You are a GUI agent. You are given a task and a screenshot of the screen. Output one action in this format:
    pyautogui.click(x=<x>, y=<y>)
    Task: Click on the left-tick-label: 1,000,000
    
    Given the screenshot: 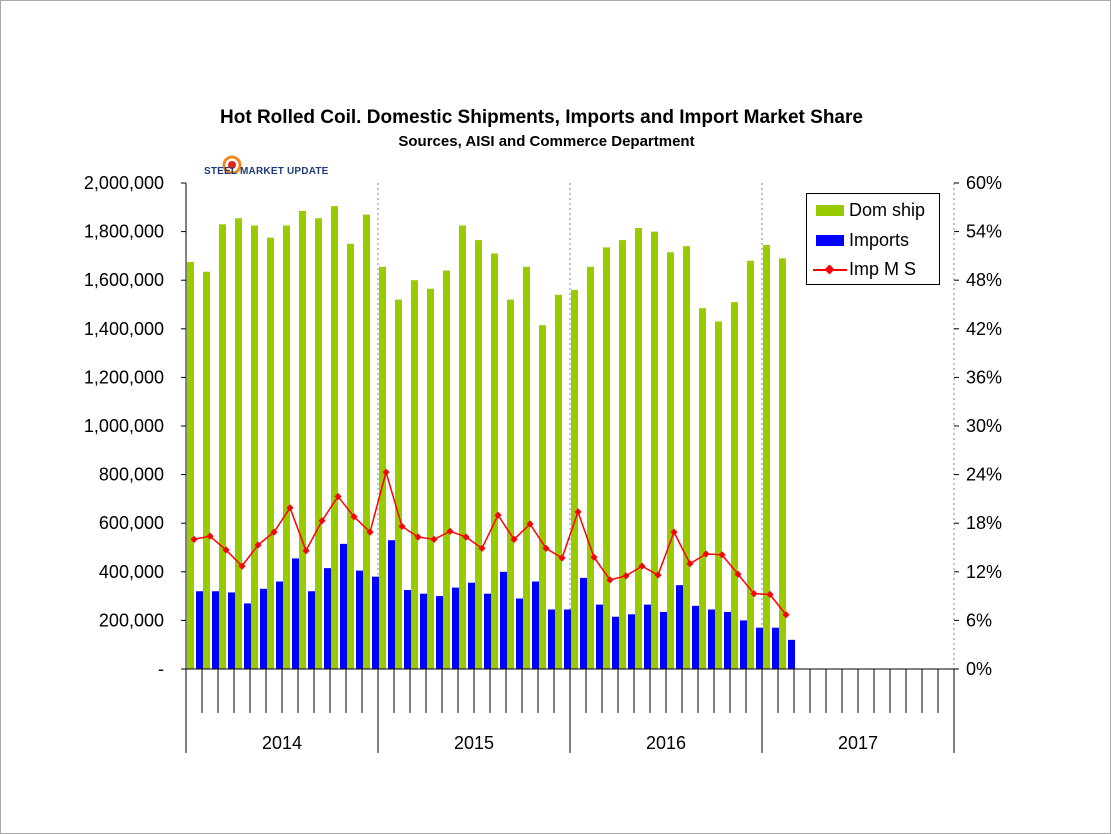 What is the action you would take?
    pyautogui.click(x=124, y=426)
    